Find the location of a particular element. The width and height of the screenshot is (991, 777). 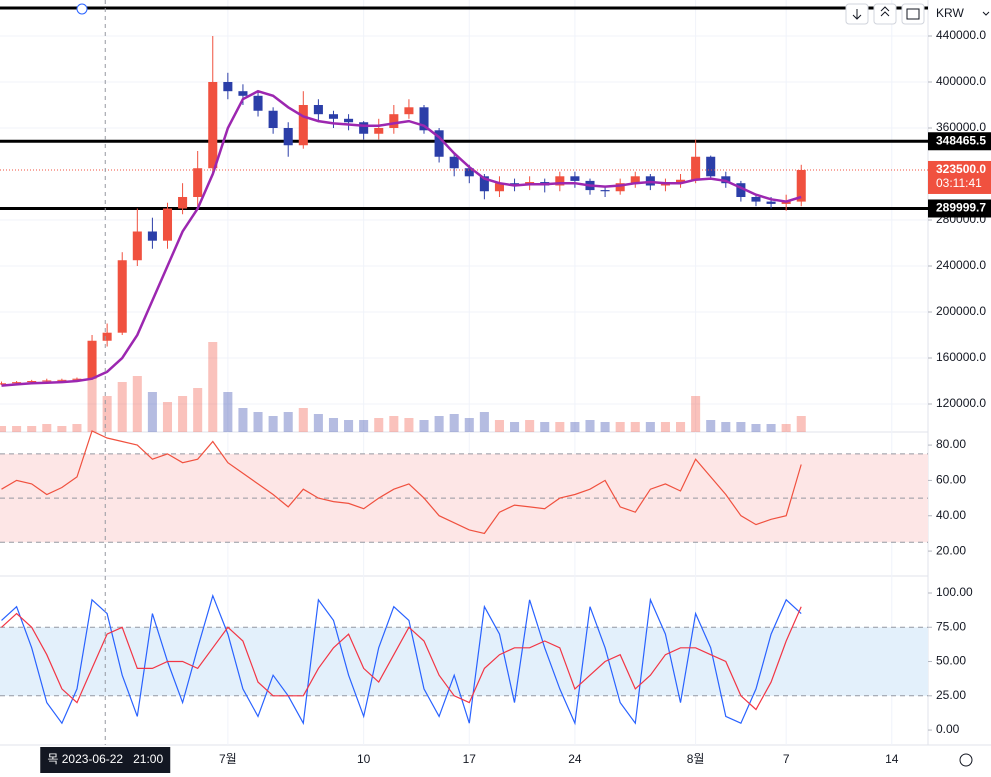

y-tick-label: 50.00 is located at coordinates (951, 661).